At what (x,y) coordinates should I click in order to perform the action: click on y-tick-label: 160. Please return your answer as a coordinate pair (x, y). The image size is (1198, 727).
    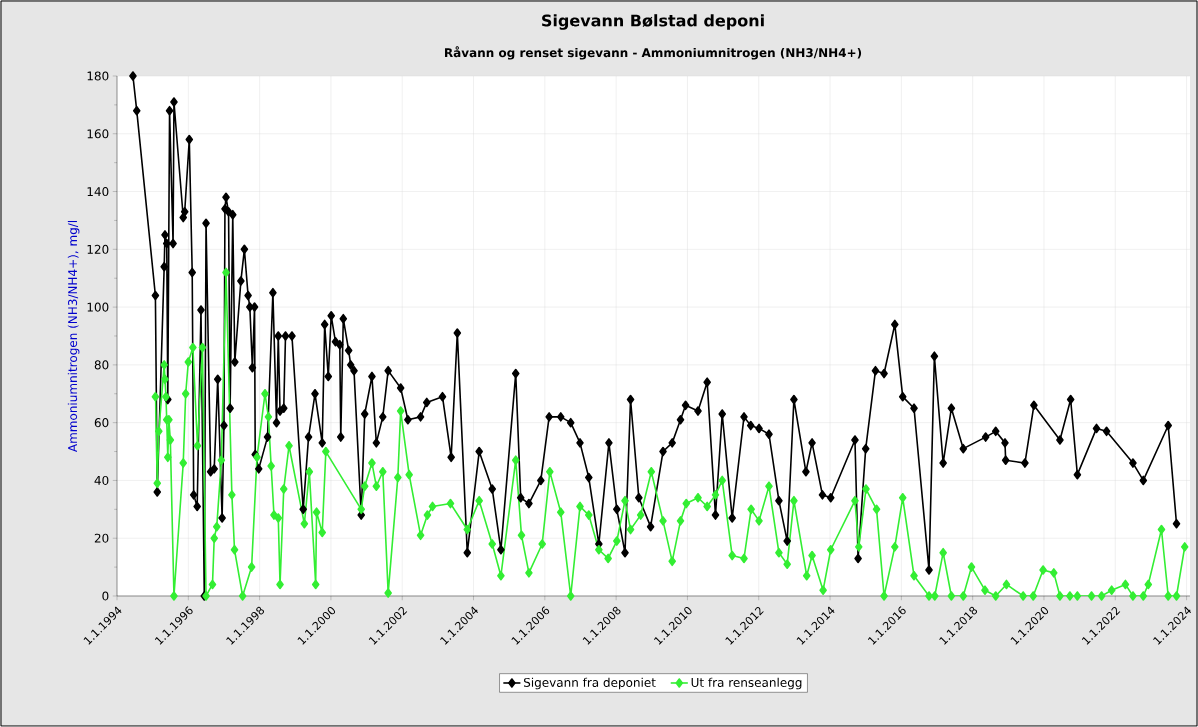
    Looking at the image, I should click on (98, 134).